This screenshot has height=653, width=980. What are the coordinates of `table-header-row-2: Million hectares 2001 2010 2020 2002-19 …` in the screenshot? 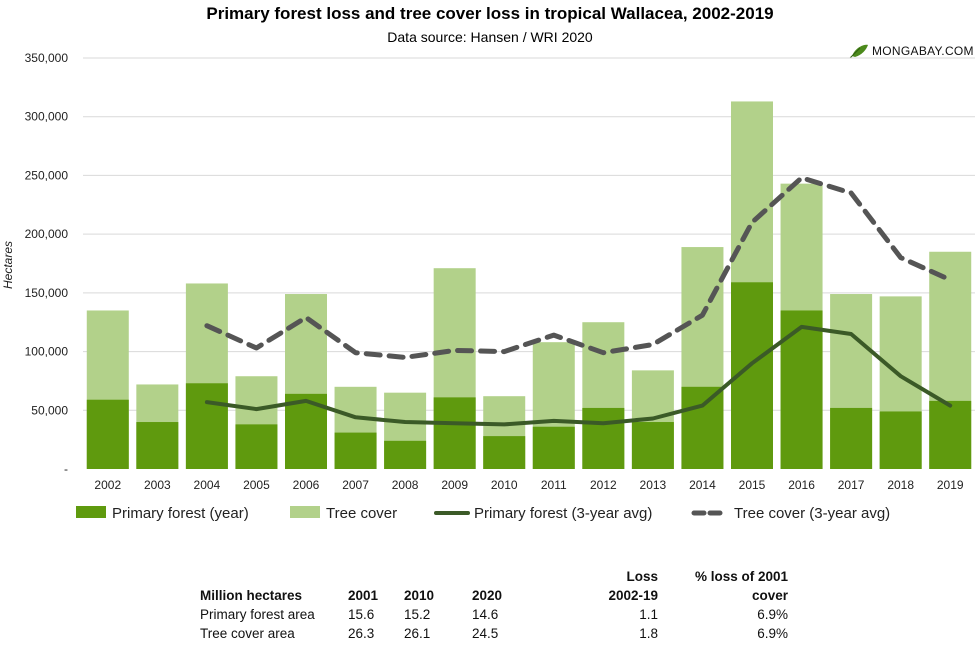 It's located at (494, 595).